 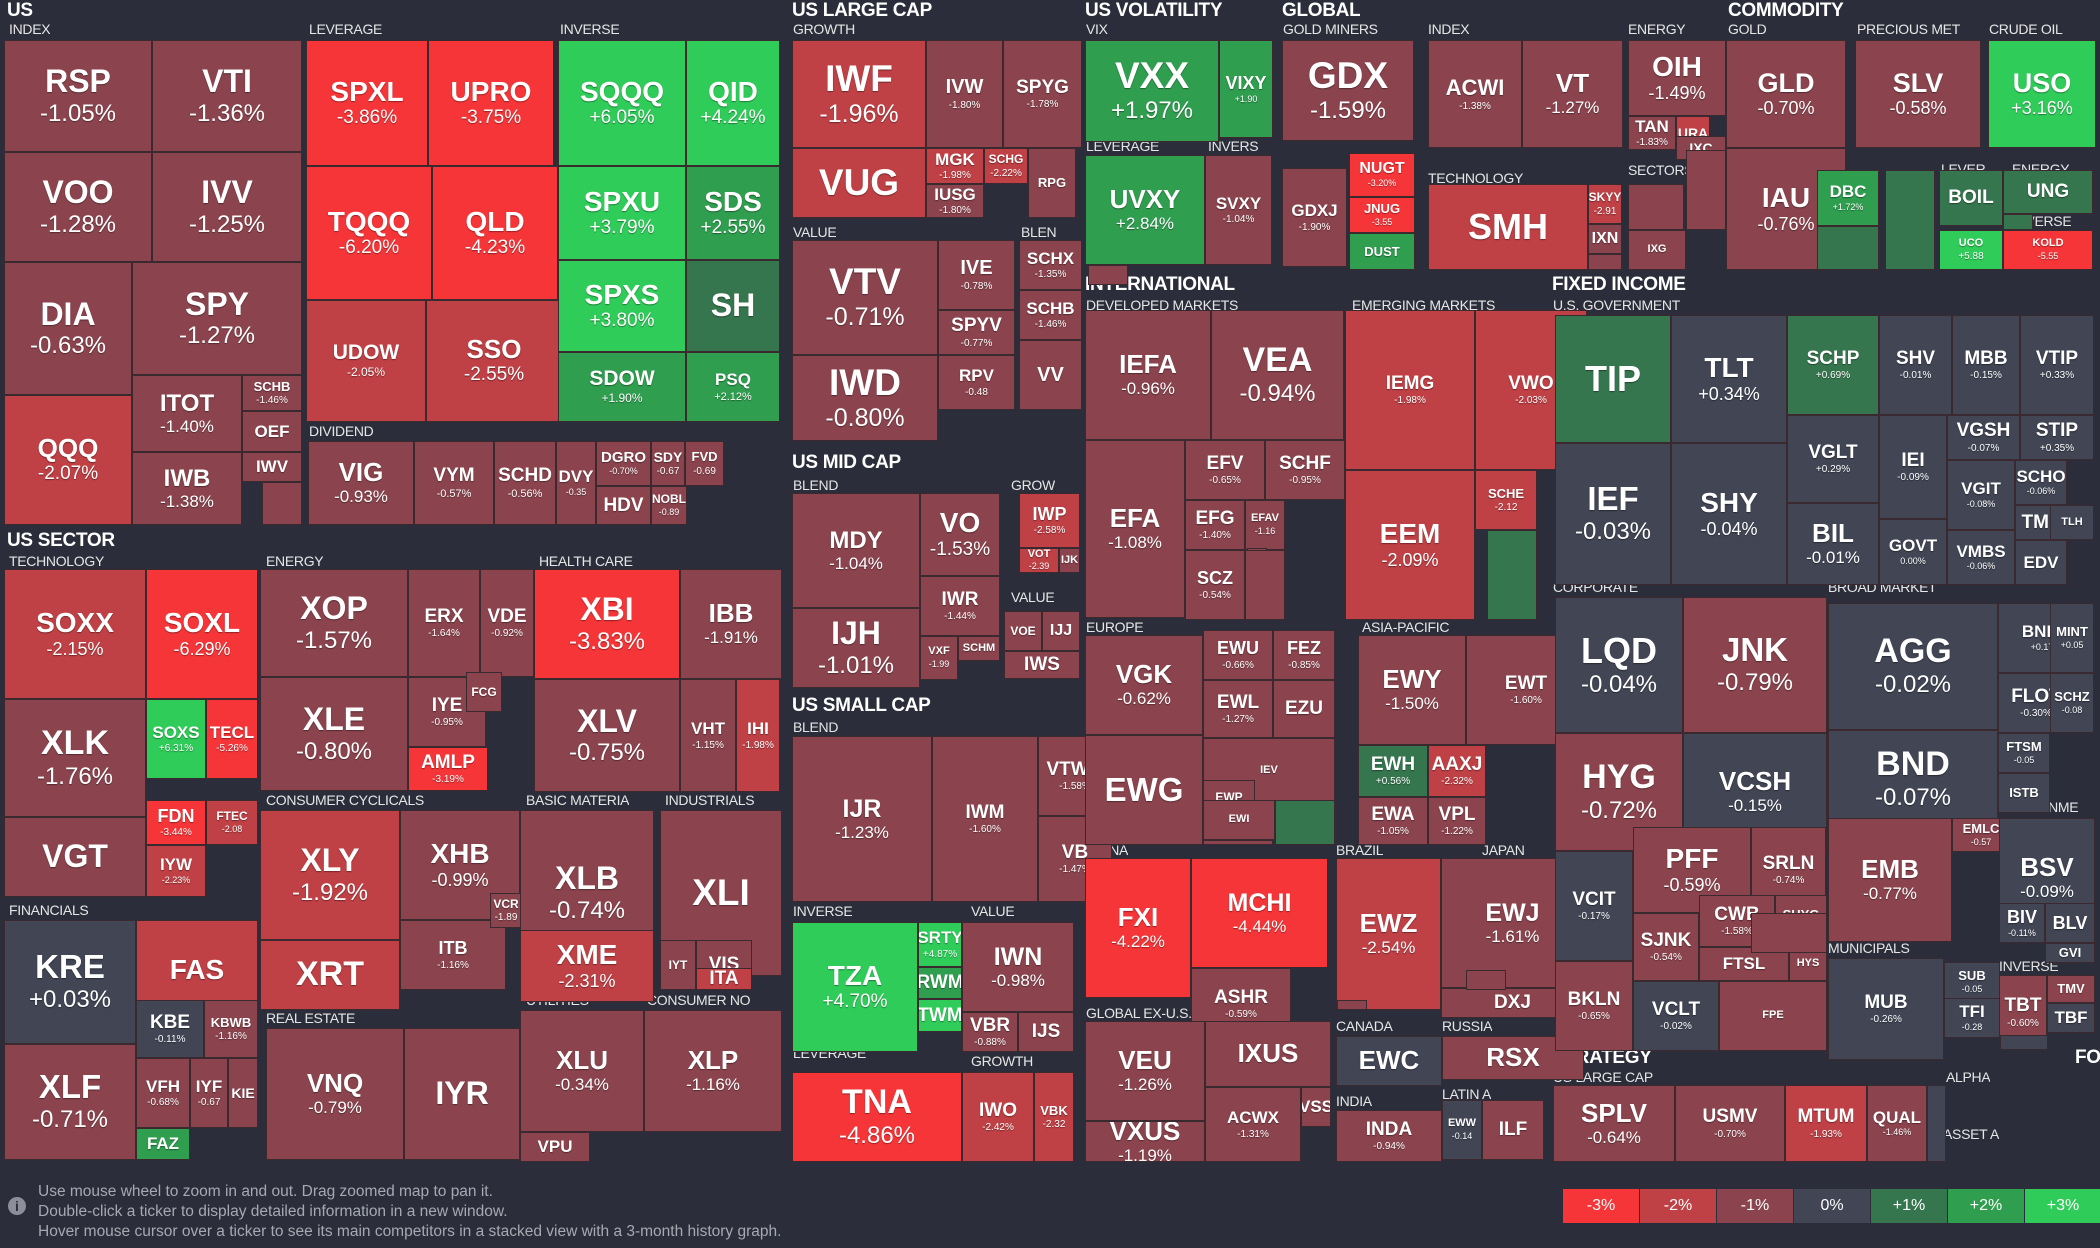 What do you see at coordinates (555, 1147) in the screenshot?
I see `ticker-tile-vpu: VPU` at bounding box center [555, 1147].